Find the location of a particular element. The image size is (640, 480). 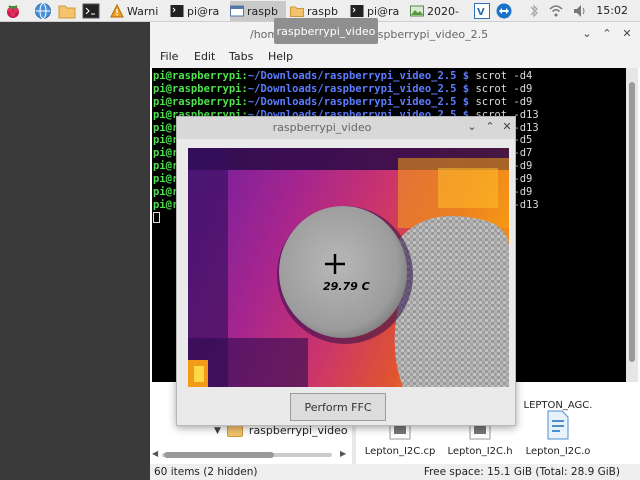

task-file-manager: raspb is located at coordinates (318, 11).